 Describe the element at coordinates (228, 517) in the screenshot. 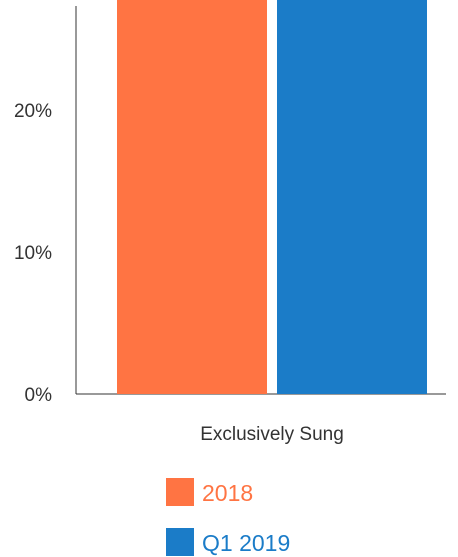

I see `legend: 2018 Q1 2019` at that location.